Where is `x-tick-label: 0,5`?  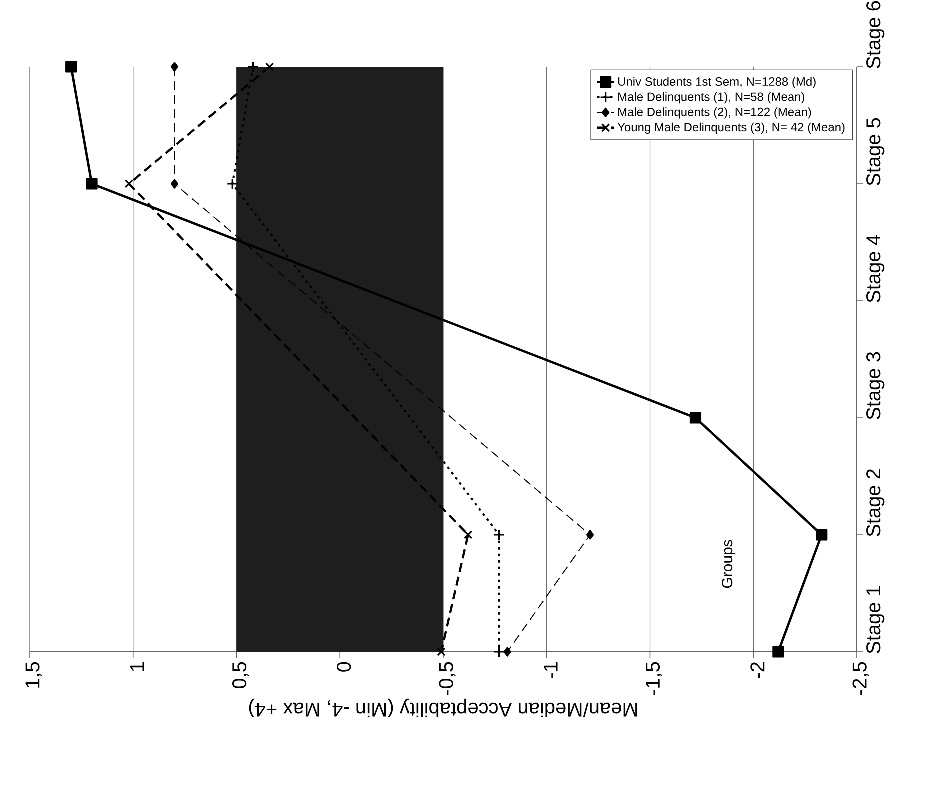 x-tick-label: 0,5 is located at coordinates (241, 675).